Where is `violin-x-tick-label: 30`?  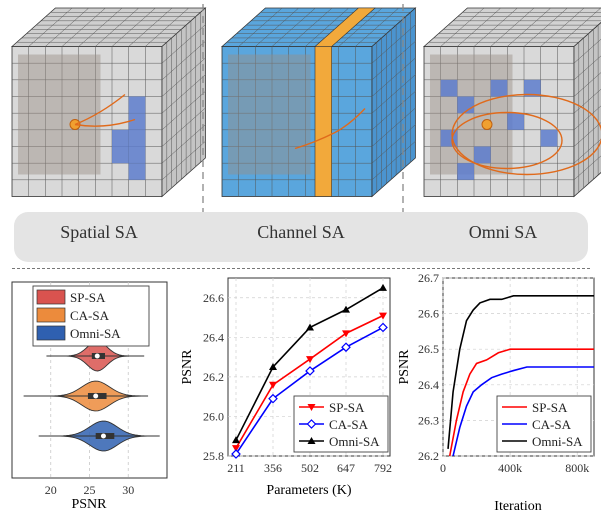
violin-x-tick-label: 30 is located at coordinates (128, 490).